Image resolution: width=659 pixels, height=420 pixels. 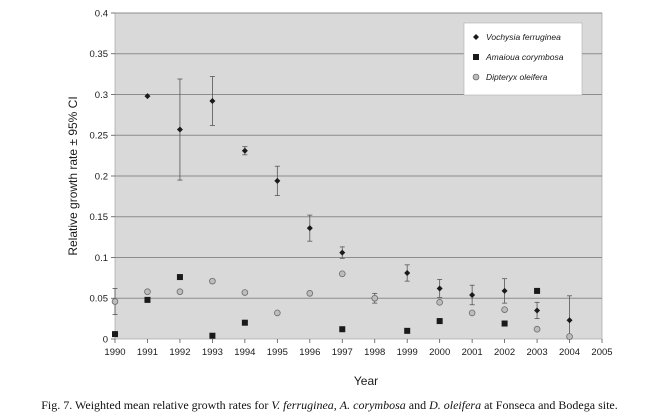 I want to click on y-tick-label: 0.4, so click(x=101, y=13).